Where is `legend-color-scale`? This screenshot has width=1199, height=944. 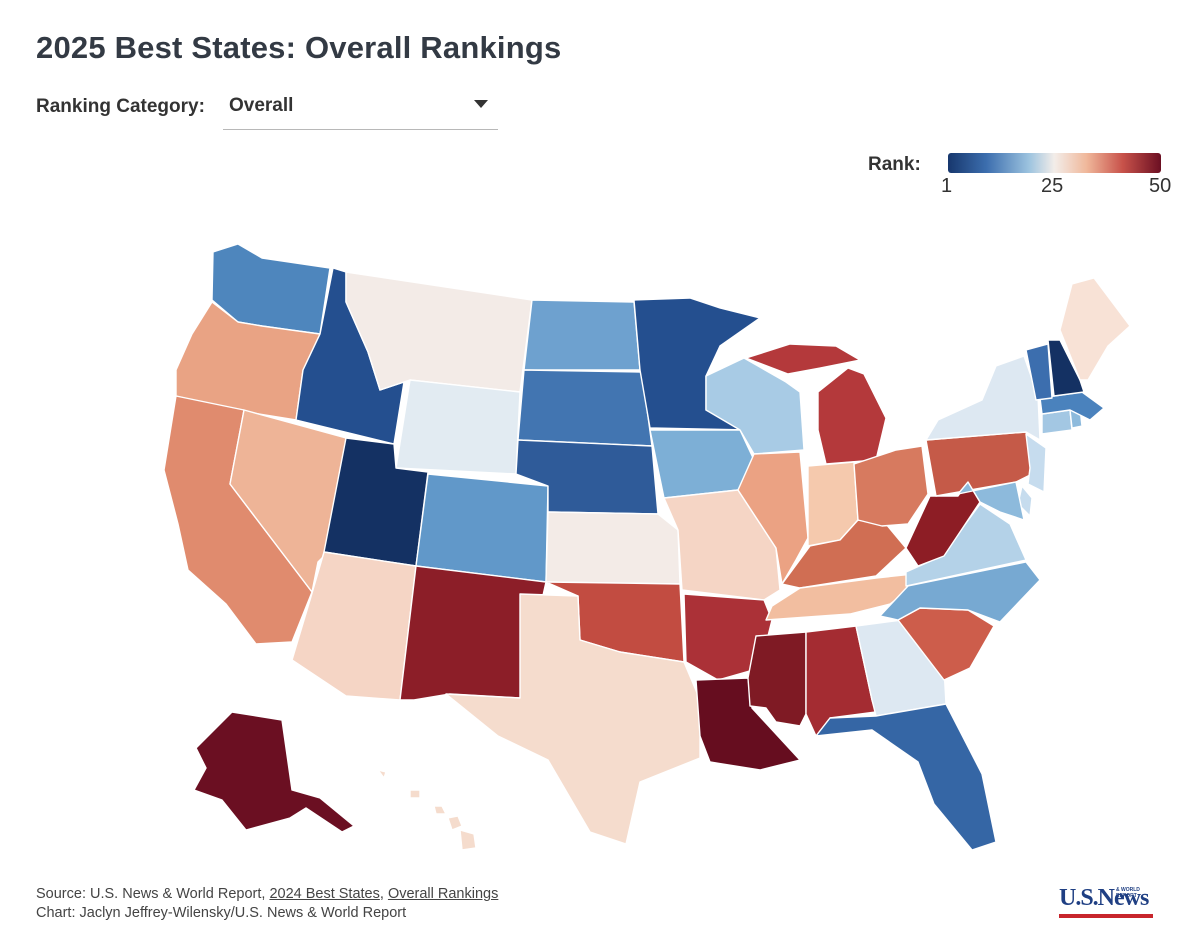 legend-color-scale is located at coordinates (1054, 163).